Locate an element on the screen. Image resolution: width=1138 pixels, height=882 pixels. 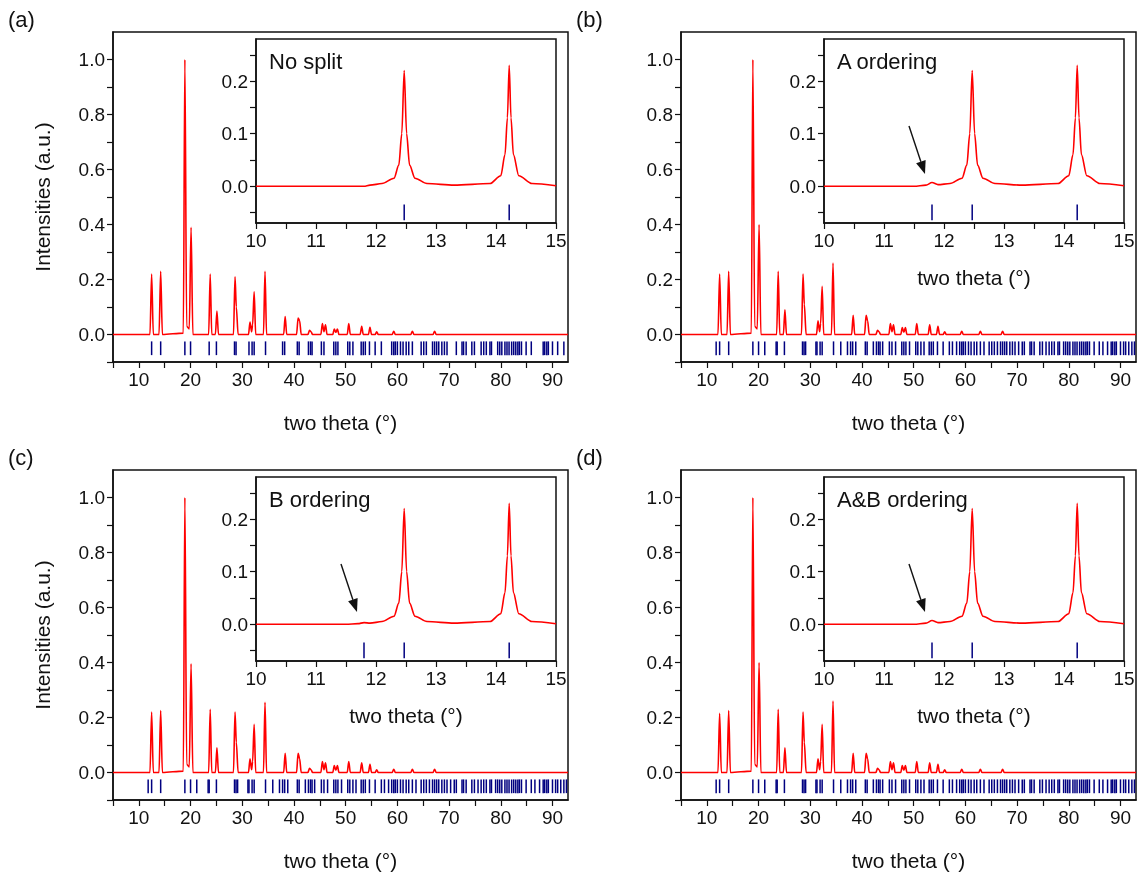
chart-title: B ordering is located at coordinates (320, 499).